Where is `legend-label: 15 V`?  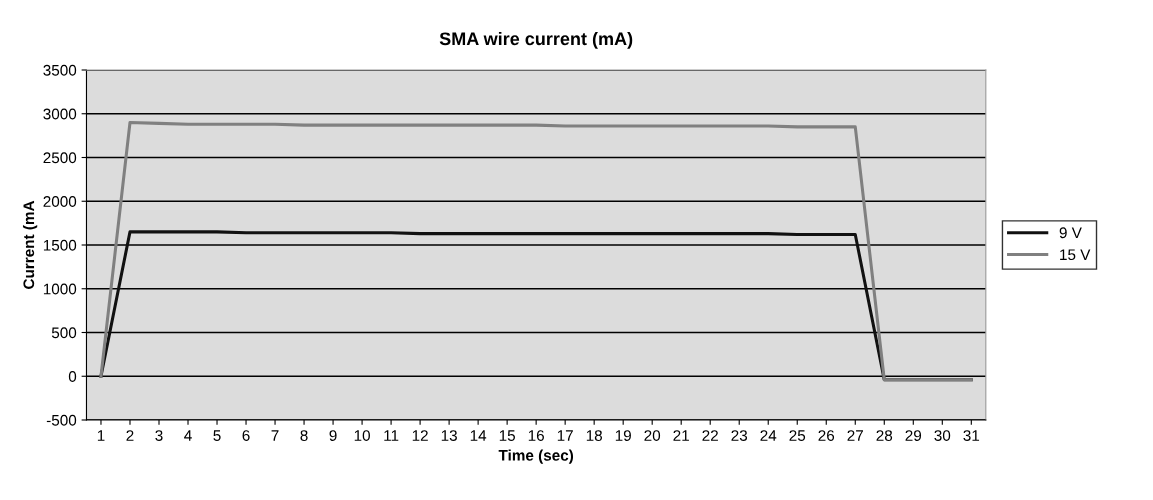 legend-label: 15 V is located at coordinates (1075, 255).